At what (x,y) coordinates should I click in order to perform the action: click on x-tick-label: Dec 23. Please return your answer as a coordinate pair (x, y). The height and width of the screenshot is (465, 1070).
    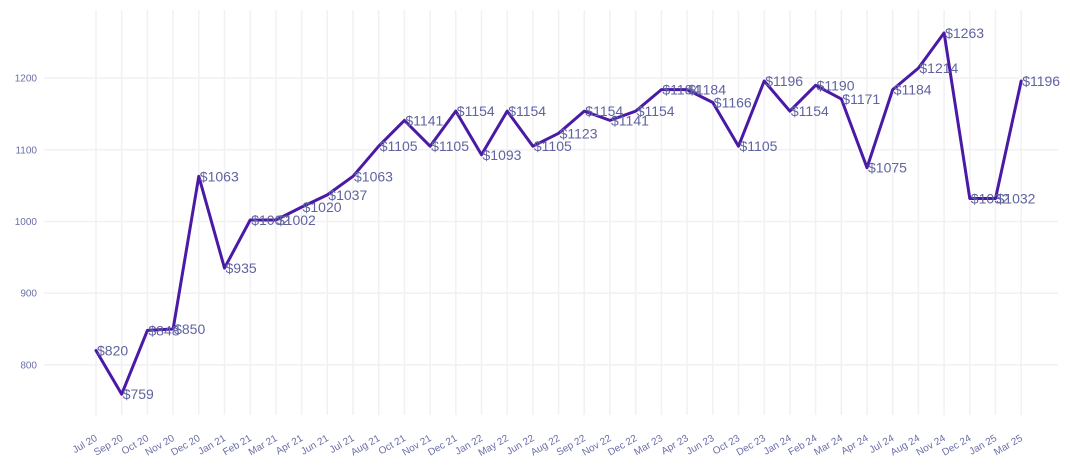
    Looking at the image, I should click on (751, 446).